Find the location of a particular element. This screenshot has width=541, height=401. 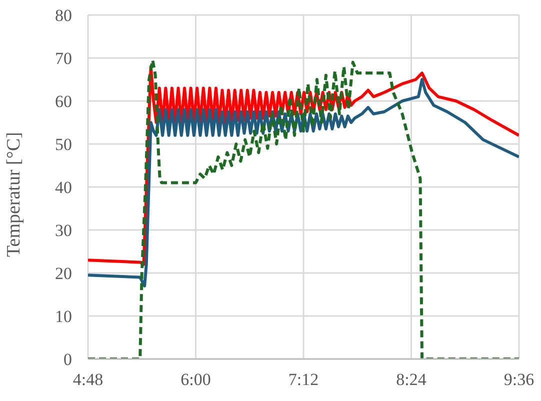

y-tick-label: 40 is located at coordinates (63, 188).